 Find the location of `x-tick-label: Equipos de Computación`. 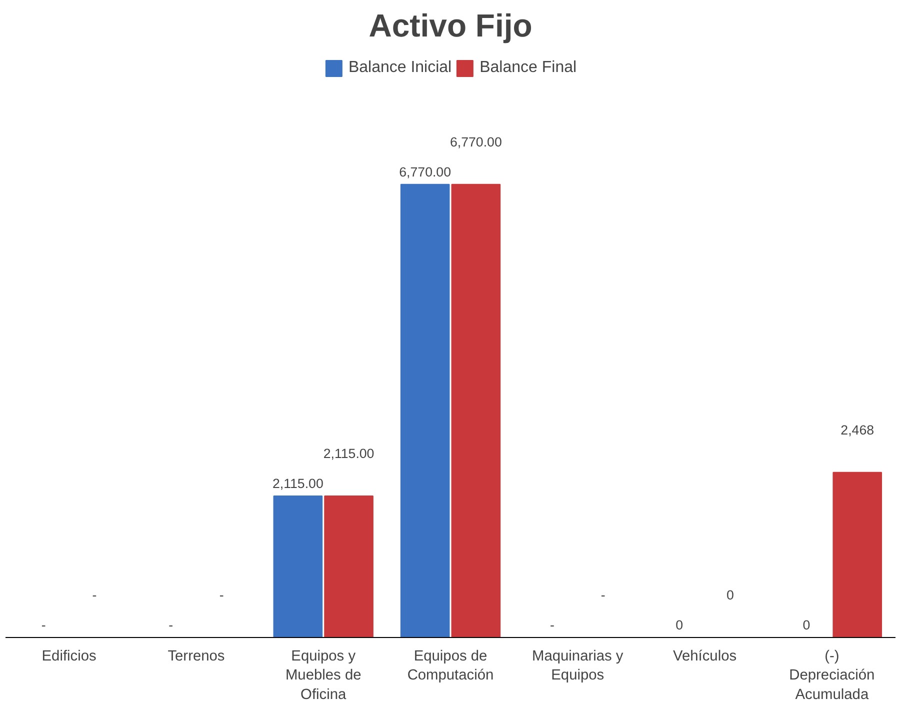

x-tick-label: Equipos de Computación is located at coordinates (450, 666).